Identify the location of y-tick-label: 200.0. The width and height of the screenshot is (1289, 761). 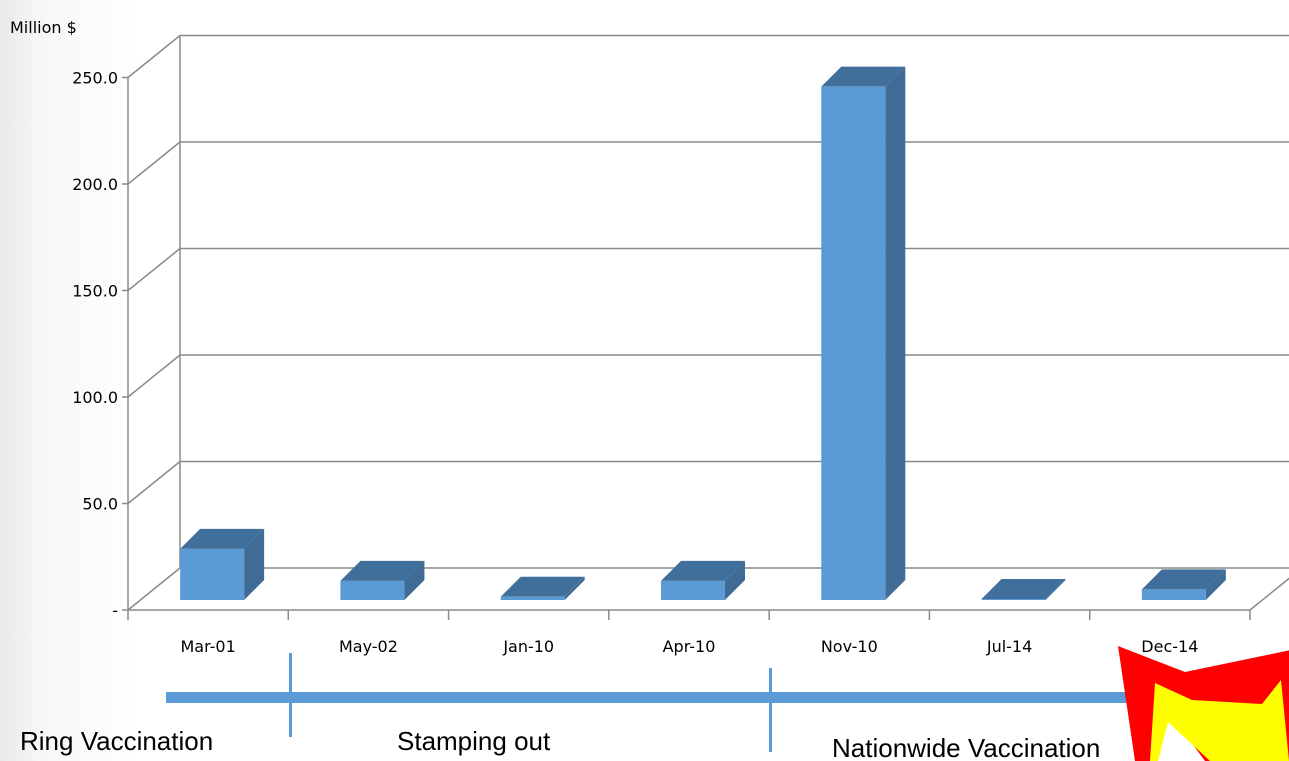
(95, 184).